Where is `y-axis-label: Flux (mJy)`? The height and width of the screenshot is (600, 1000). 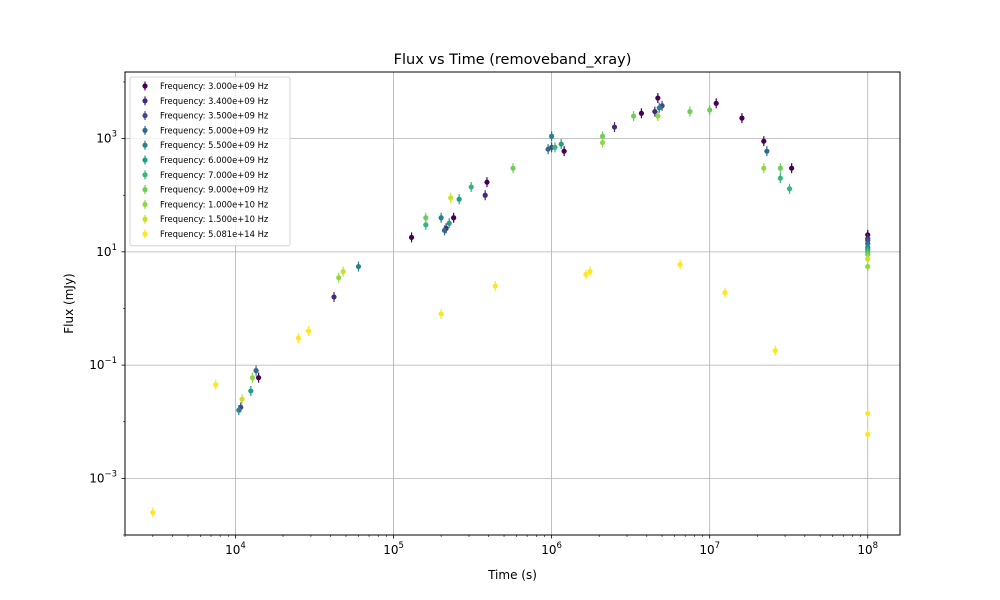
y-axis-label: Flux (mJy) is located at coordinates (69, 303).